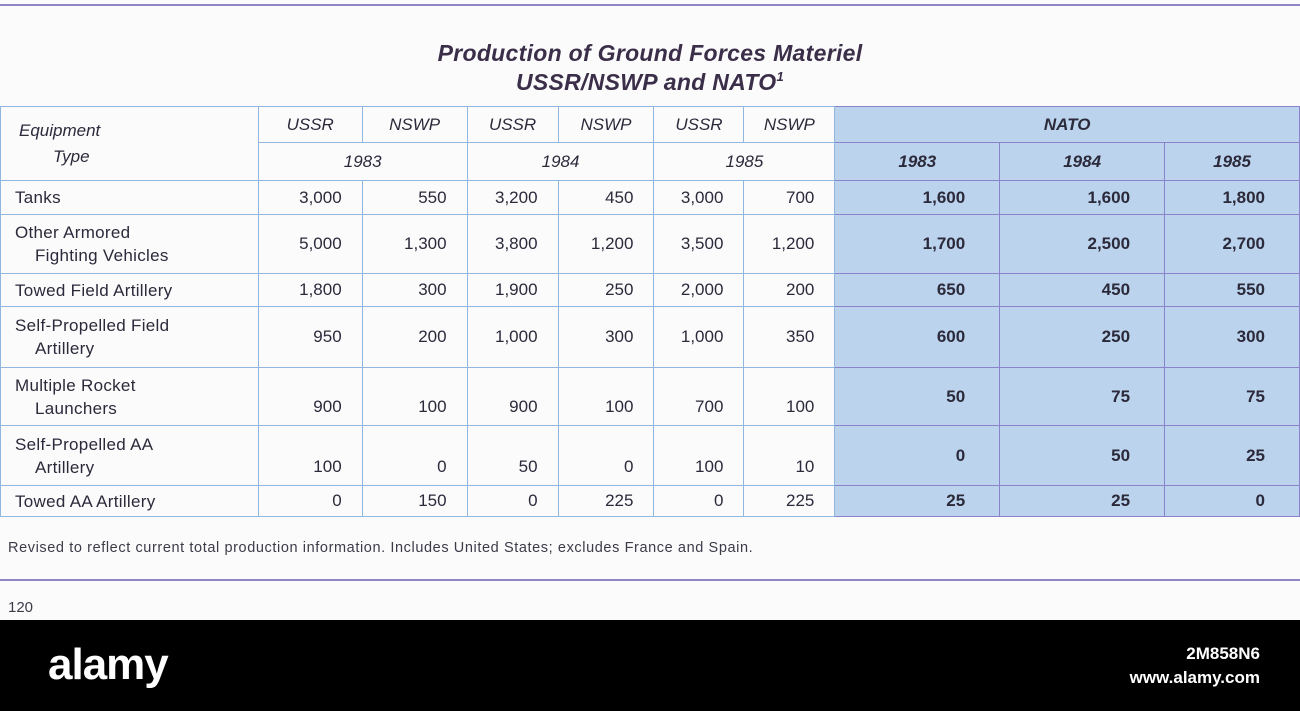 The width and height of the screenshot is (1300, 711). What do you see at coordinates (560, 161) in the screenshot?
I see `header-year: 1984` at bounding box center [560, 161].